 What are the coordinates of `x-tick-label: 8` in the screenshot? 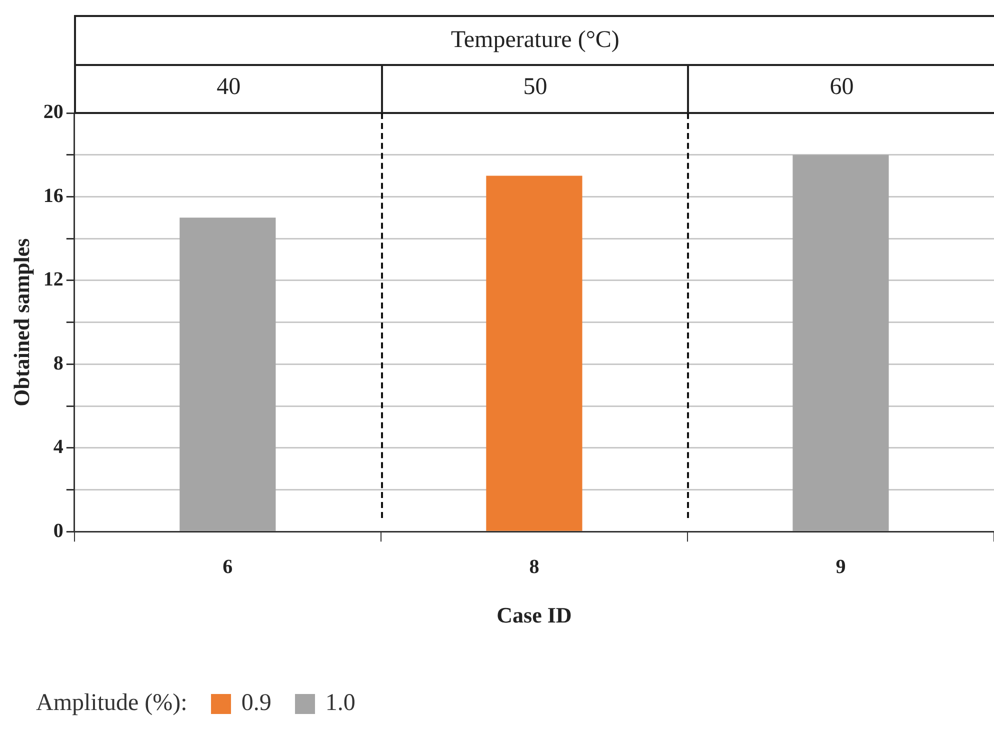 It's located at (534, 567).